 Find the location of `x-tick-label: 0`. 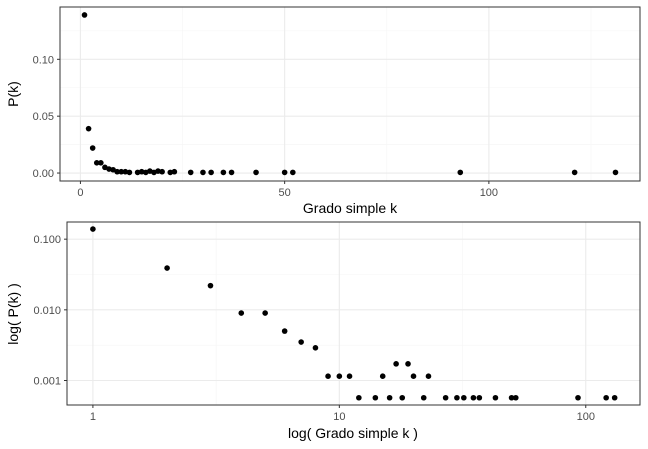

x-tick-label: 0 is located at coordinates (80, 193).